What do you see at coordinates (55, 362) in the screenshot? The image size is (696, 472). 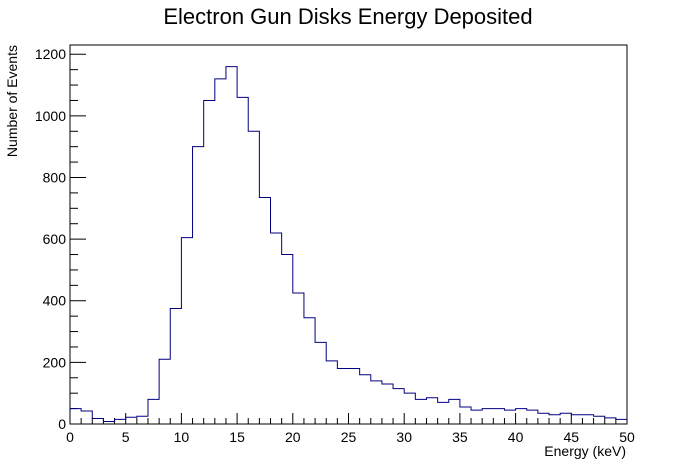 I see `y-tick-label: 200` at bounding box center [55, 362].